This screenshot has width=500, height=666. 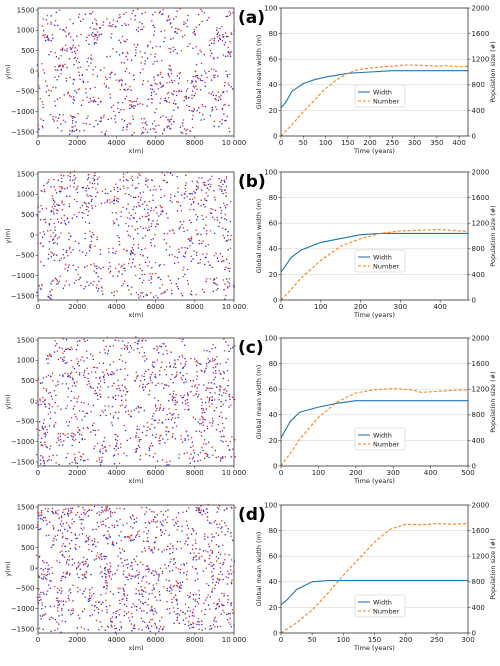 I want to click on scatter-xtick-label: 4000, so click(x=116, y=307).